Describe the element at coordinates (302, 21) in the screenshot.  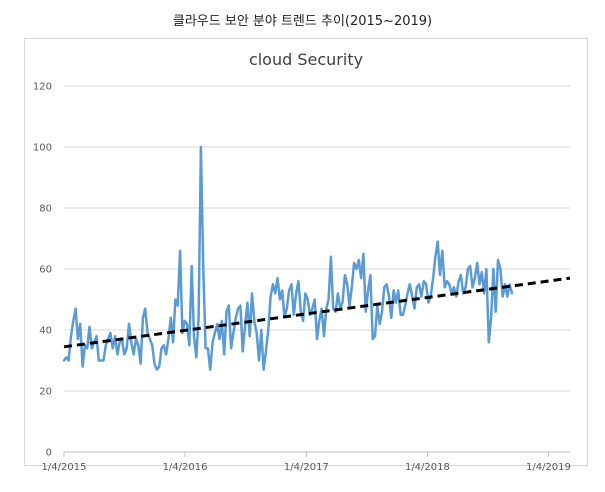
I see `page-title: 클라우드 보안 분야 트렌드 추이(2015~2019)` at that location.